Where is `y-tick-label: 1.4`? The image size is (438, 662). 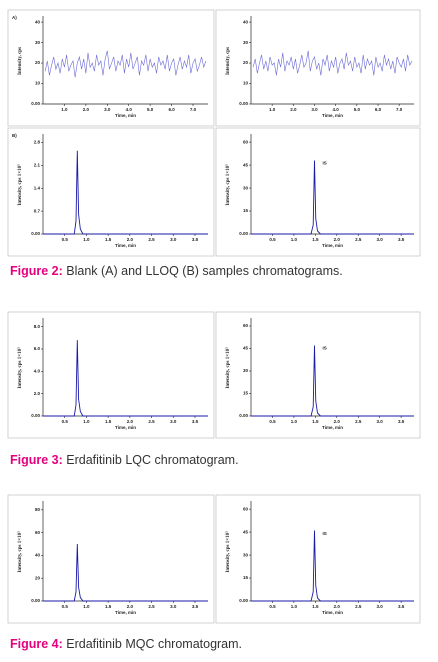 y-tick-label: 1.4 is located at coordinates (37, 187).